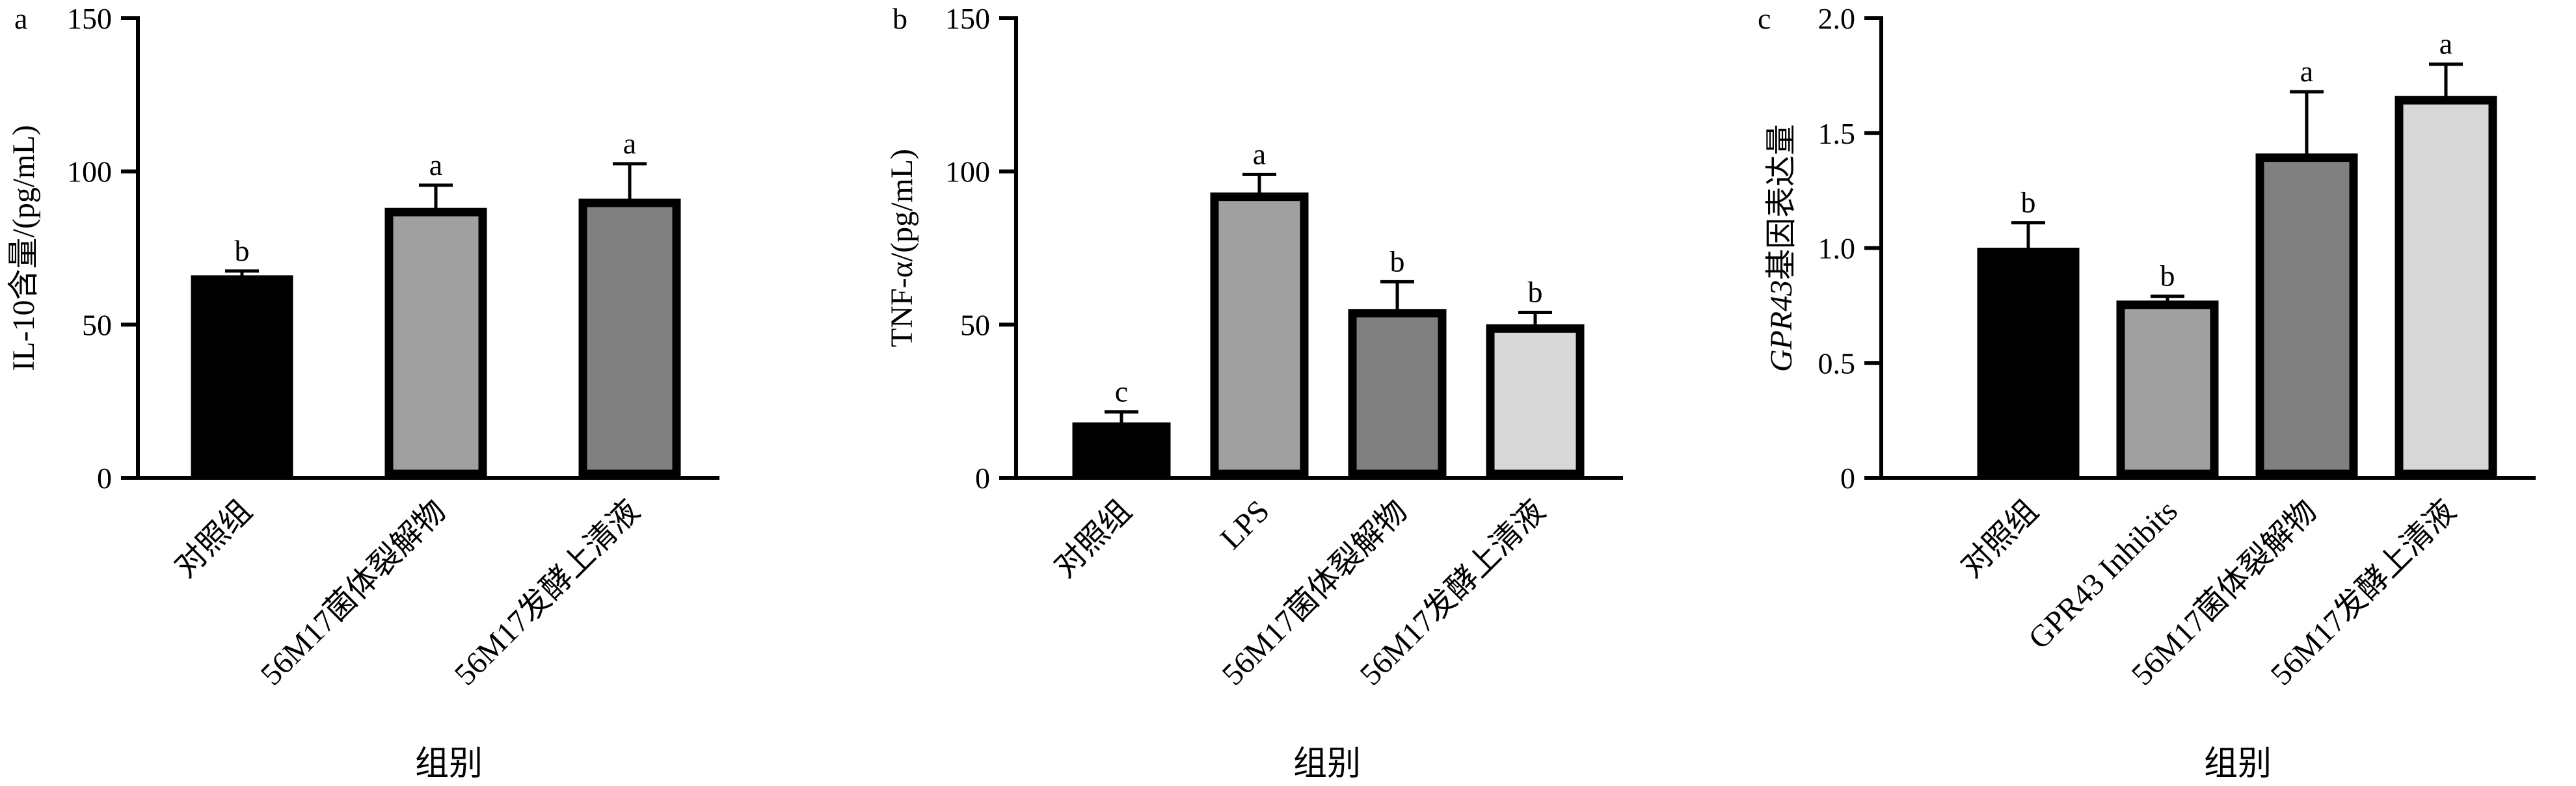 The width and height of the screenshot is (2576, 786). What do you see at coordinates (902, 248) in the screenshot?
I see `y-axis-title: TNF-α/(pg/mL)` at bounding box center [902, 248].